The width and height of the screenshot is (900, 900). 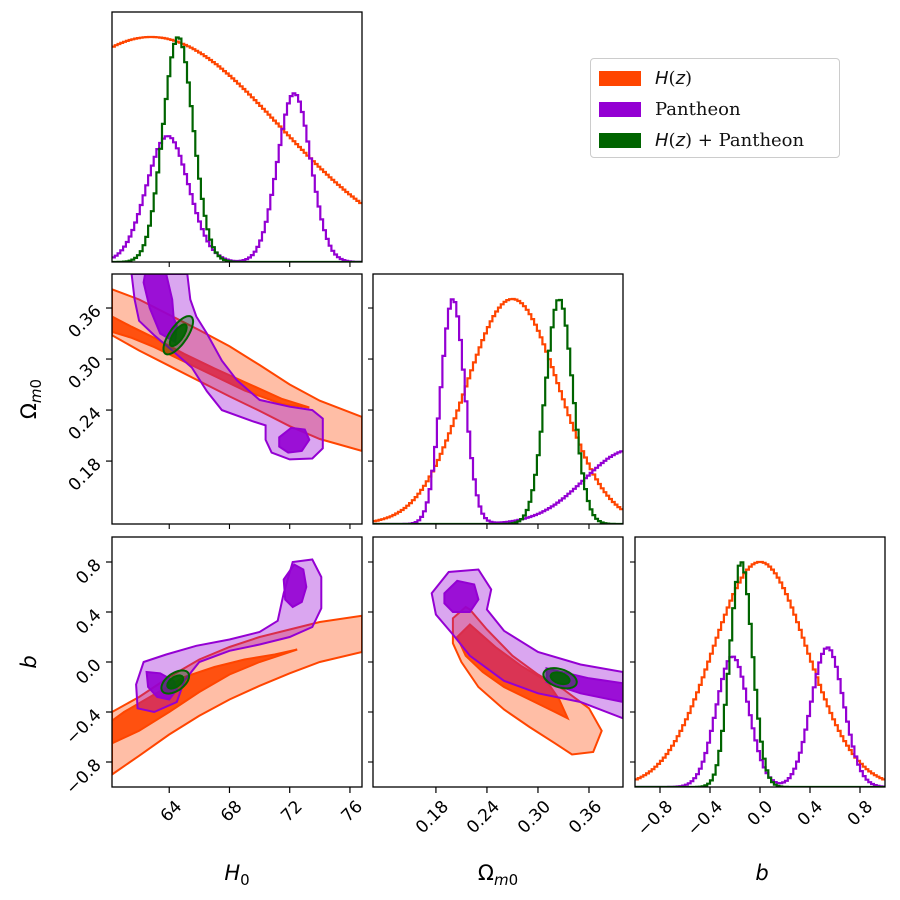 I want to click on x-tick-label-h0: 76, so click(x=352, y=811).